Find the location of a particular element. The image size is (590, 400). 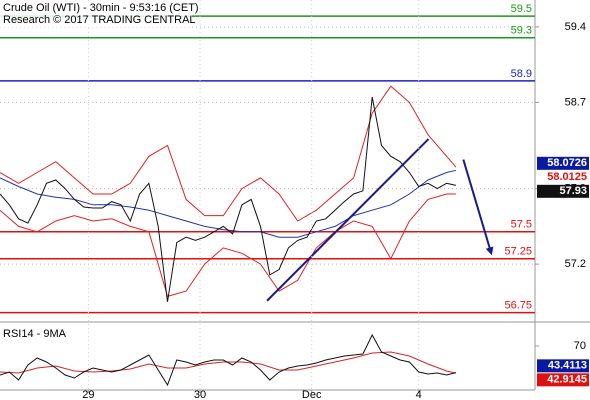

level-label: 56.75 is located at coordinates (518, 306).